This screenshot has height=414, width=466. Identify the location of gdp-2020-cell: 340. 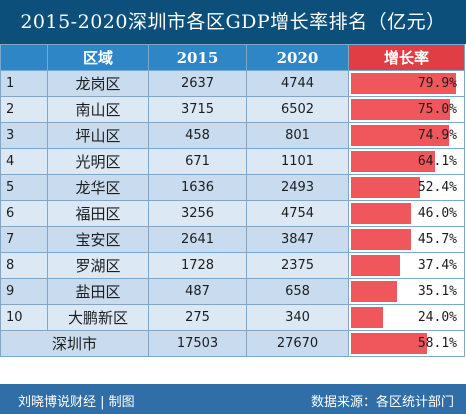
(297, 317).